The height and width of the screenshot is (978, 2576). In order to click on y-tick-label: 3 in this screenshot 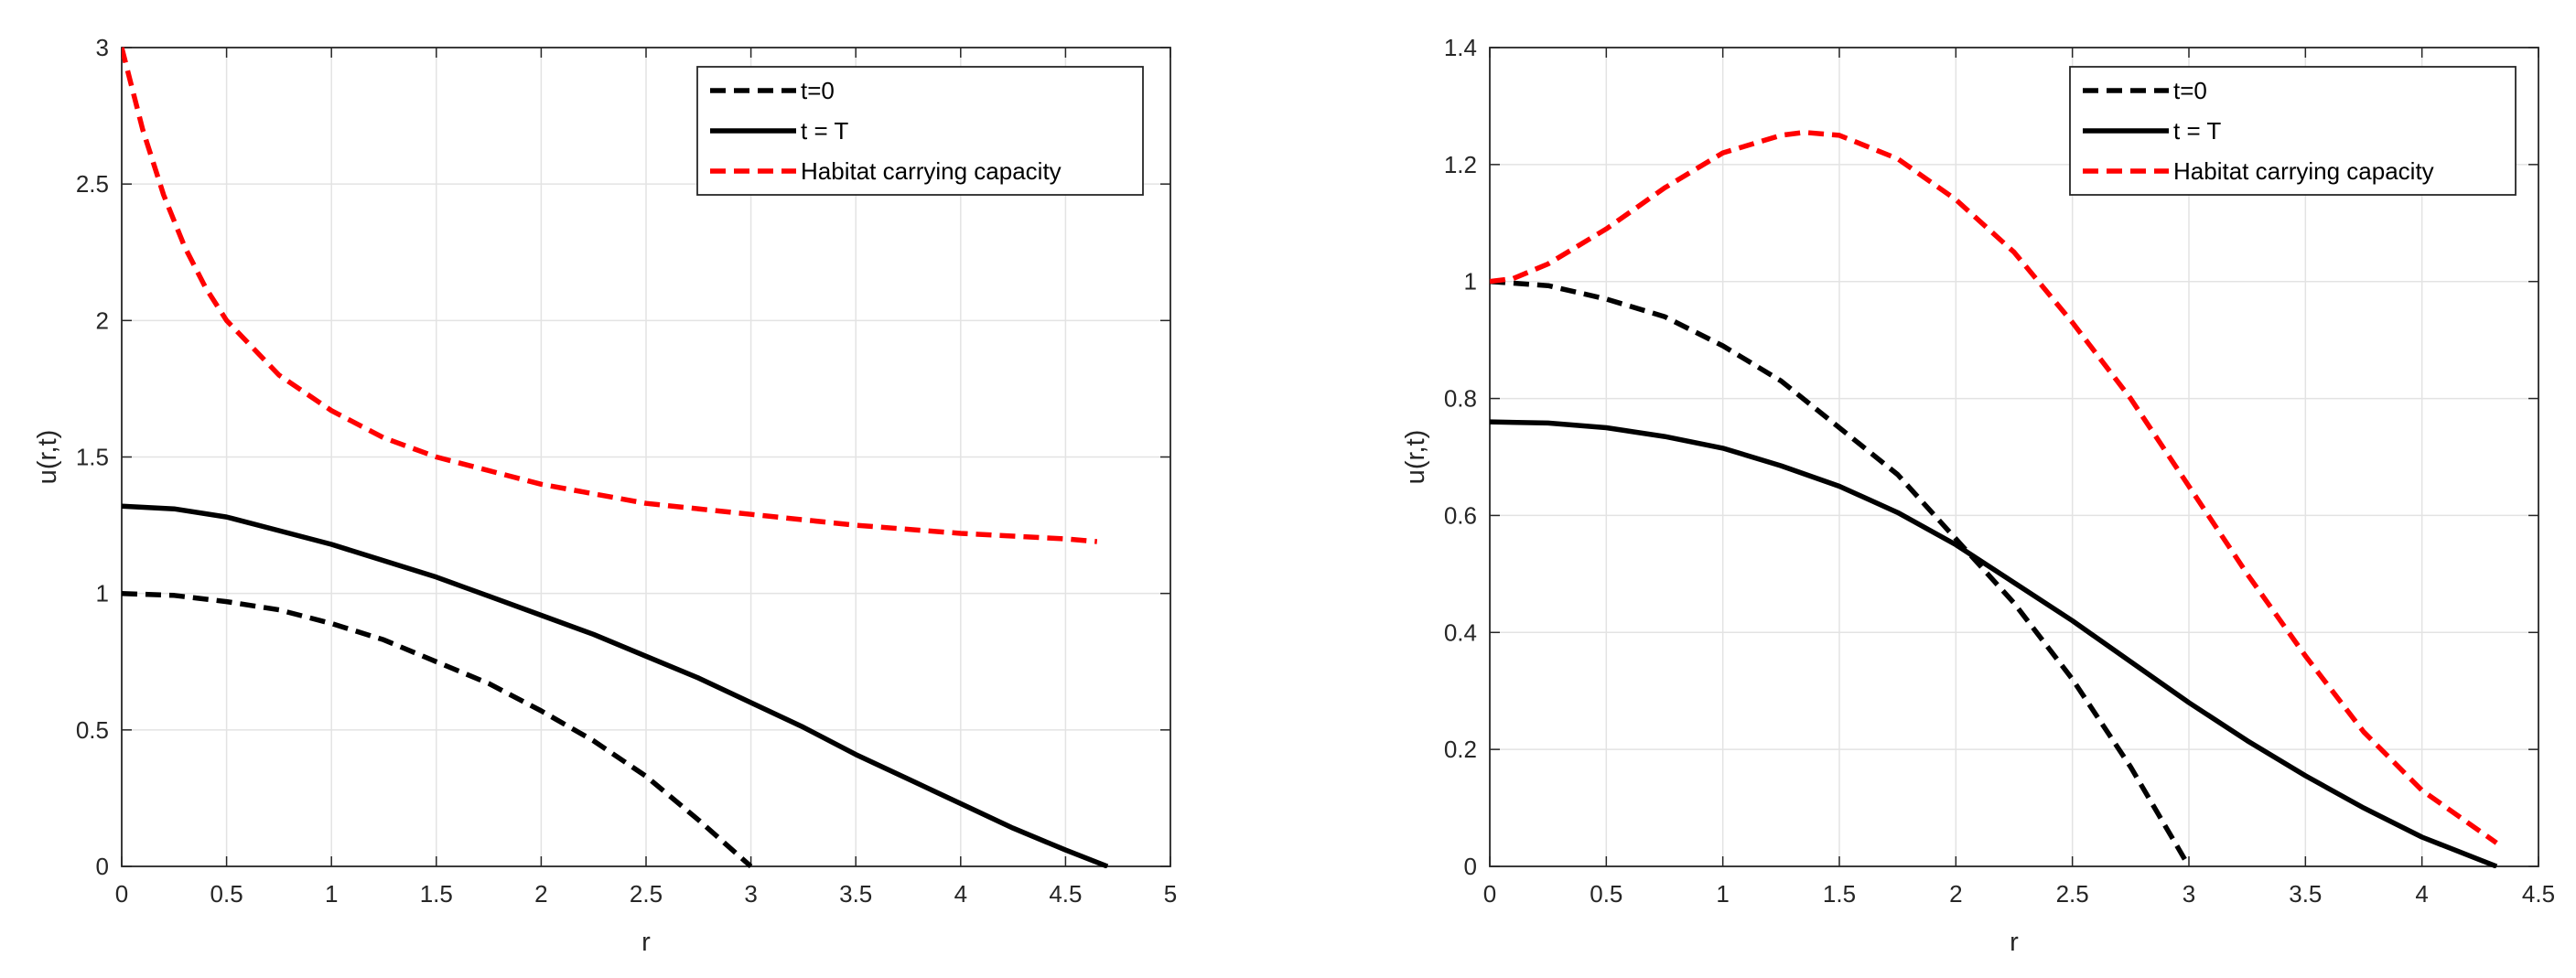, I will do `click(102, 47)`.